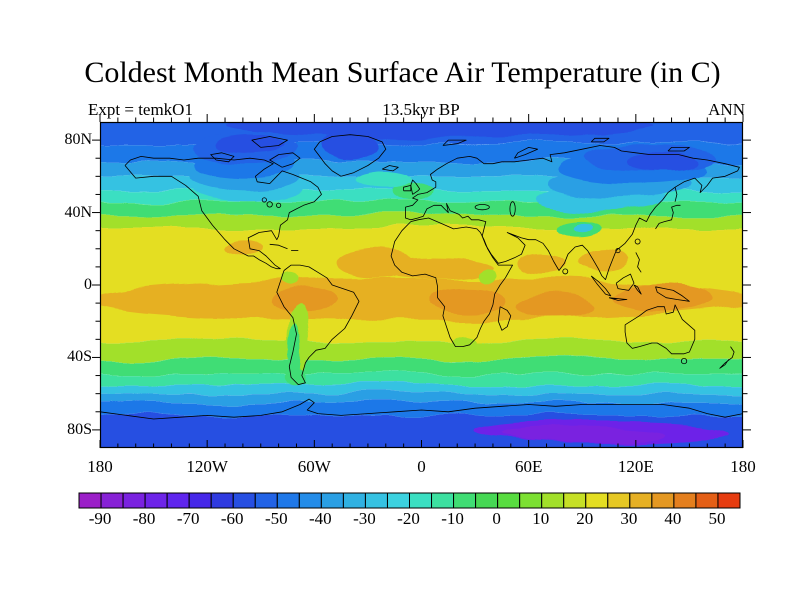  I want to click on anomaly-tibet-core, so click(582, 225).